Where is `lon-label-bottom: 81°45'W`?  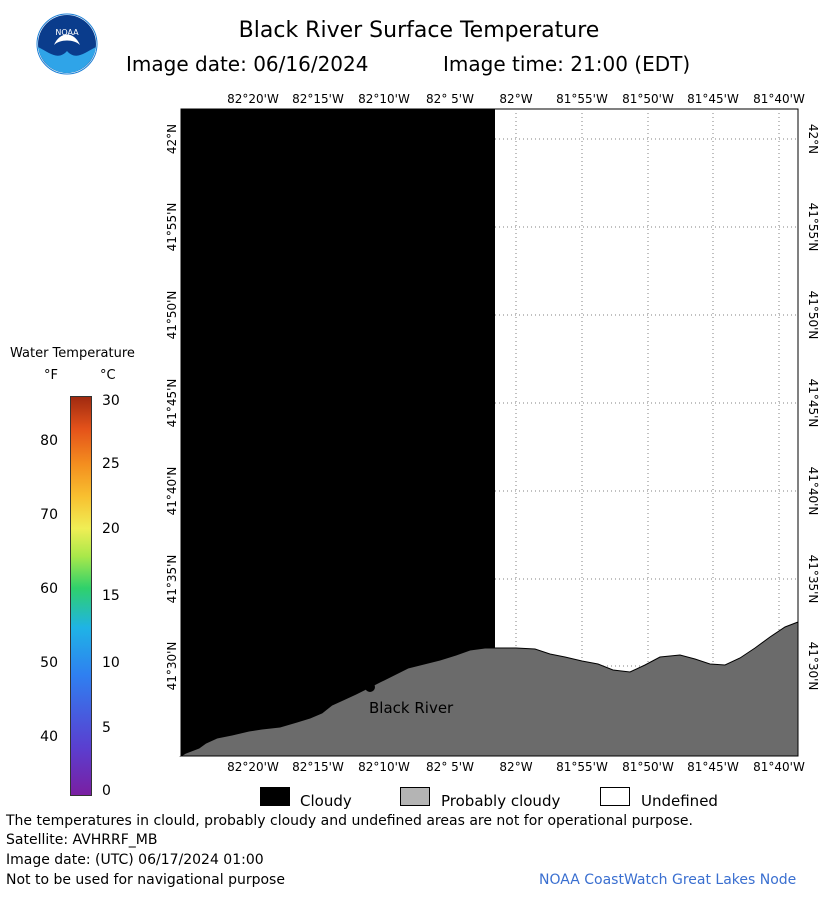 lon-label-bottom: 81°45'W is located at coordinates (713, 767).